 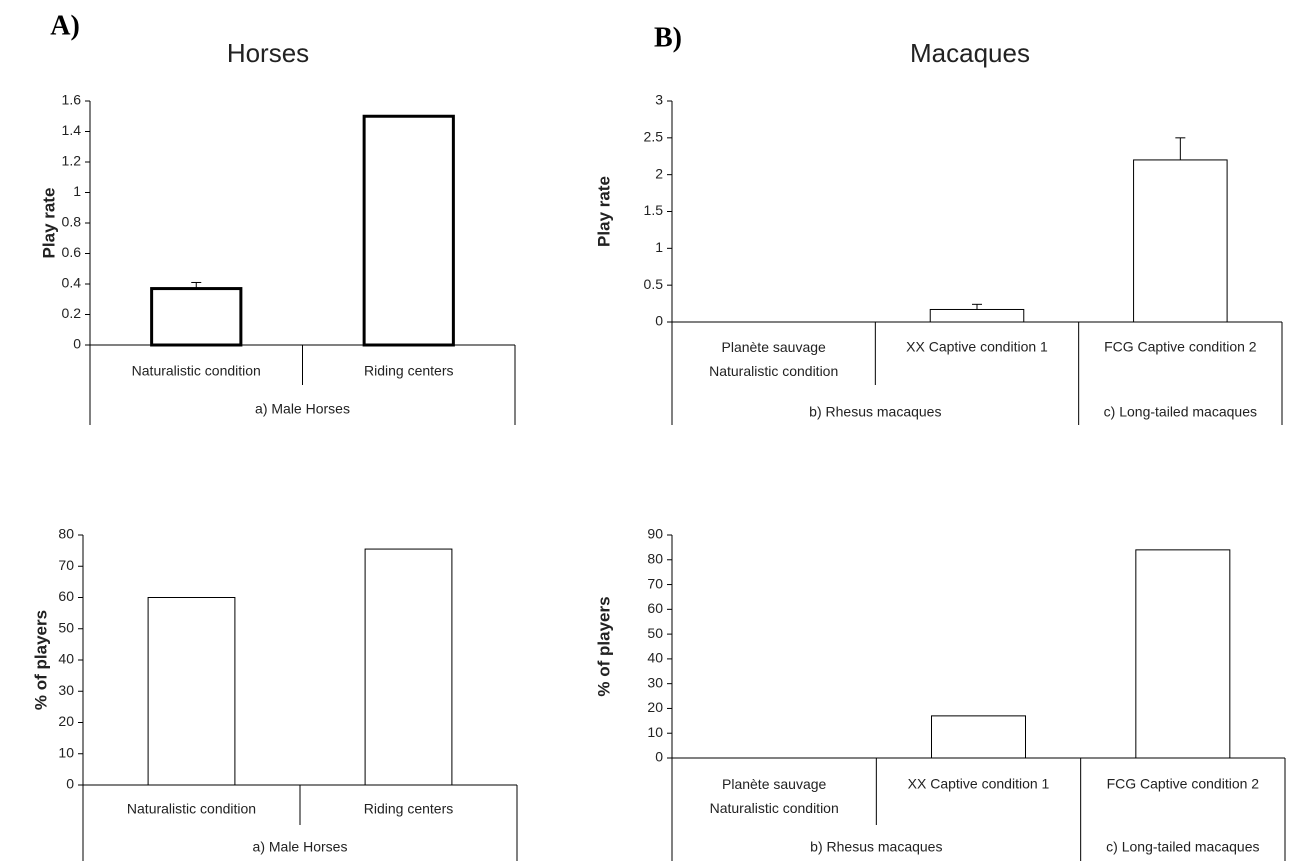 What do you see at coordinates (654, 284) in the screenshot?
I see `y-tick-label: 0.5` at bounding box center [654, 284].